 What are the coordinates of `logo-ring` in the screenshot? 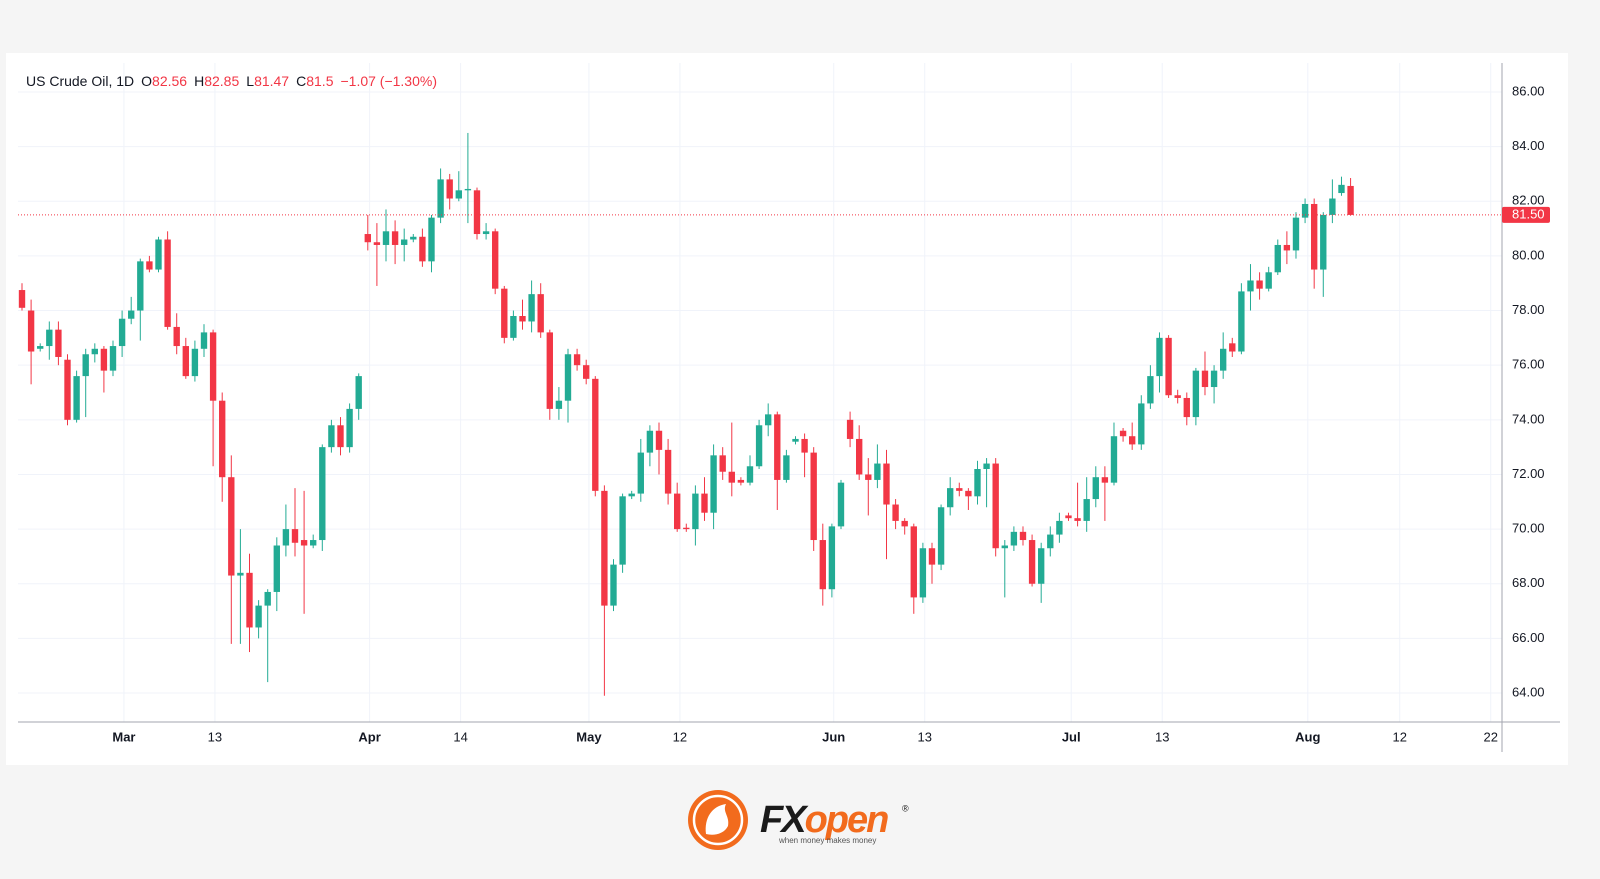 It's located at (718, 820).